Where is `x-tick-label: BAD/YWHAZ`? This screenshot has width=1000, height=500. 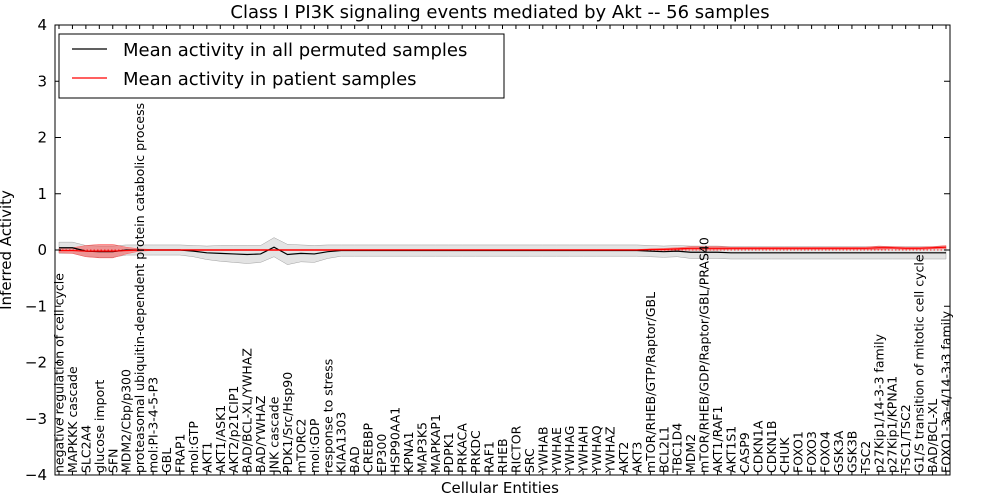
x-tick-label: BAD/YWHAZ is located at coordinates (260, 434).